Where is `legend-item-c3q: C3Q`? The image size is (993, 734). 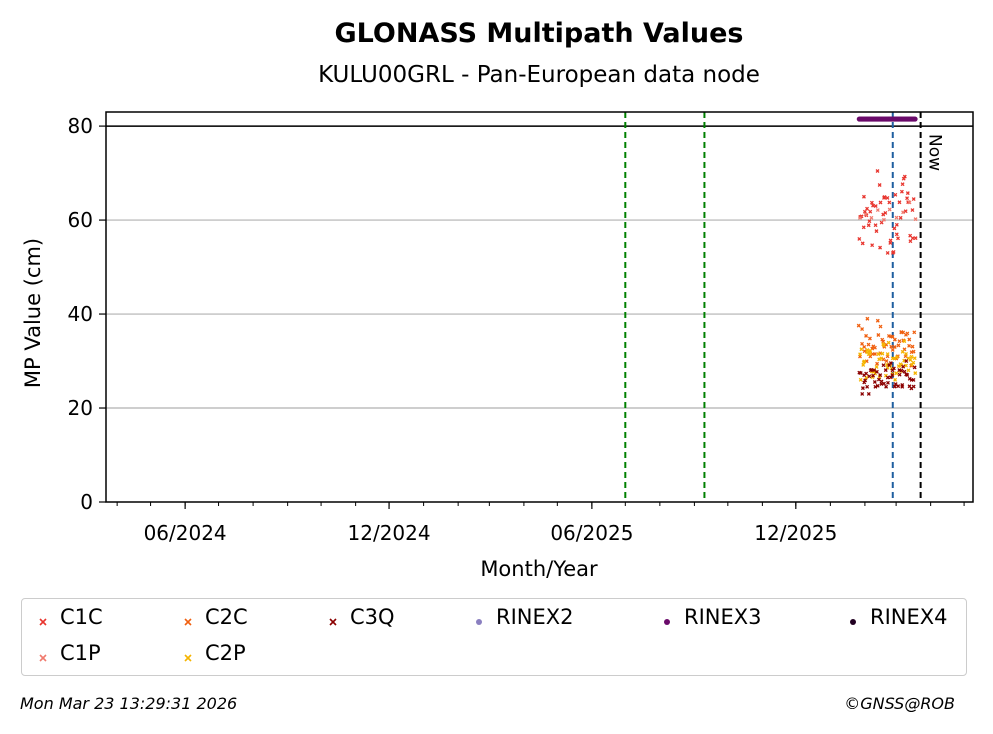
legend-item-c3q: C3Q is located at coordinates (360, 617).